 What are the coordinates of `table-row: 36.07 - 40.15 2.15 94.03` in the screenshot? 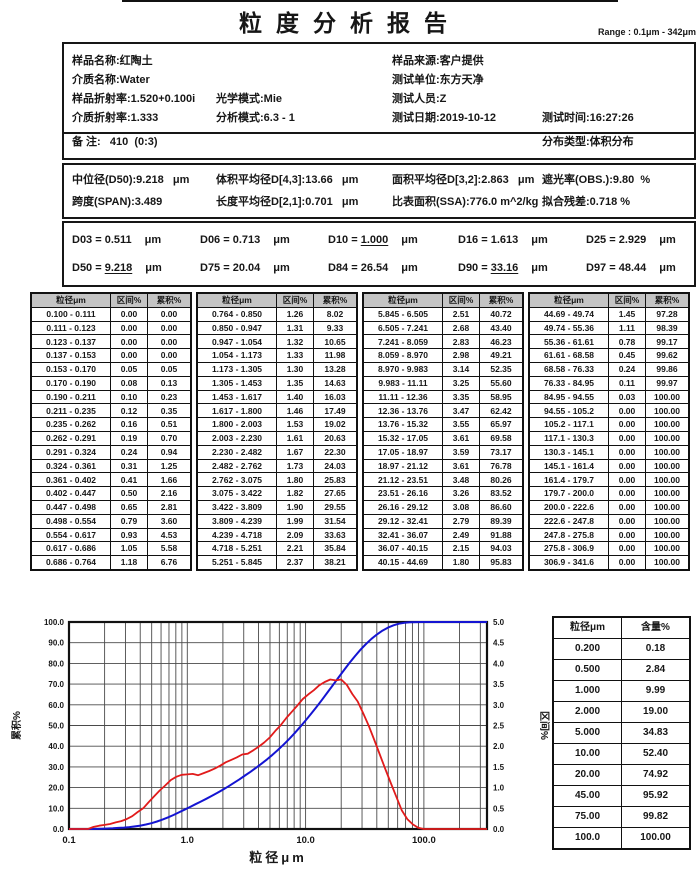 It's located at (443, 549).